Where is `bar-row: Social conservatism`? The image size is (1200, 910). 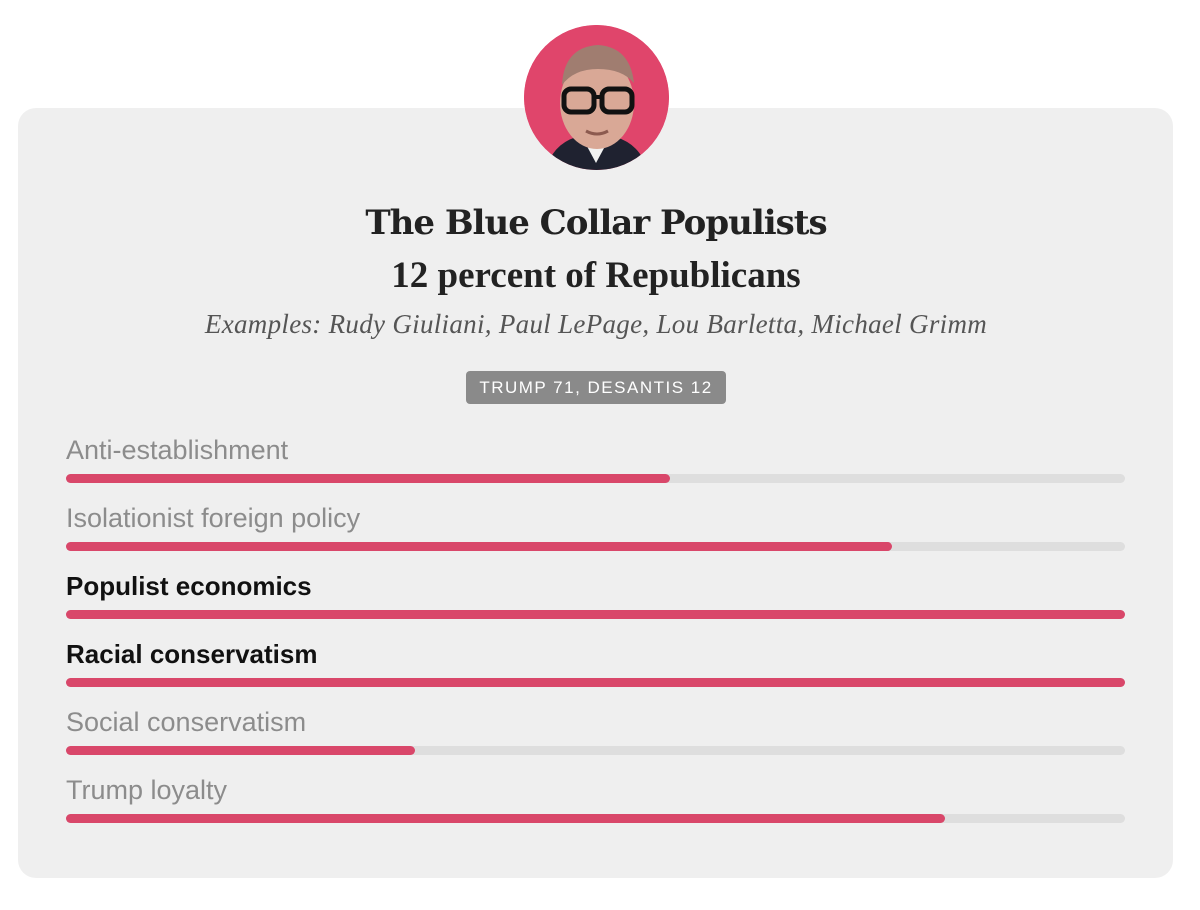
bar-row: Social conservatism is located at coordinates (596, 739).